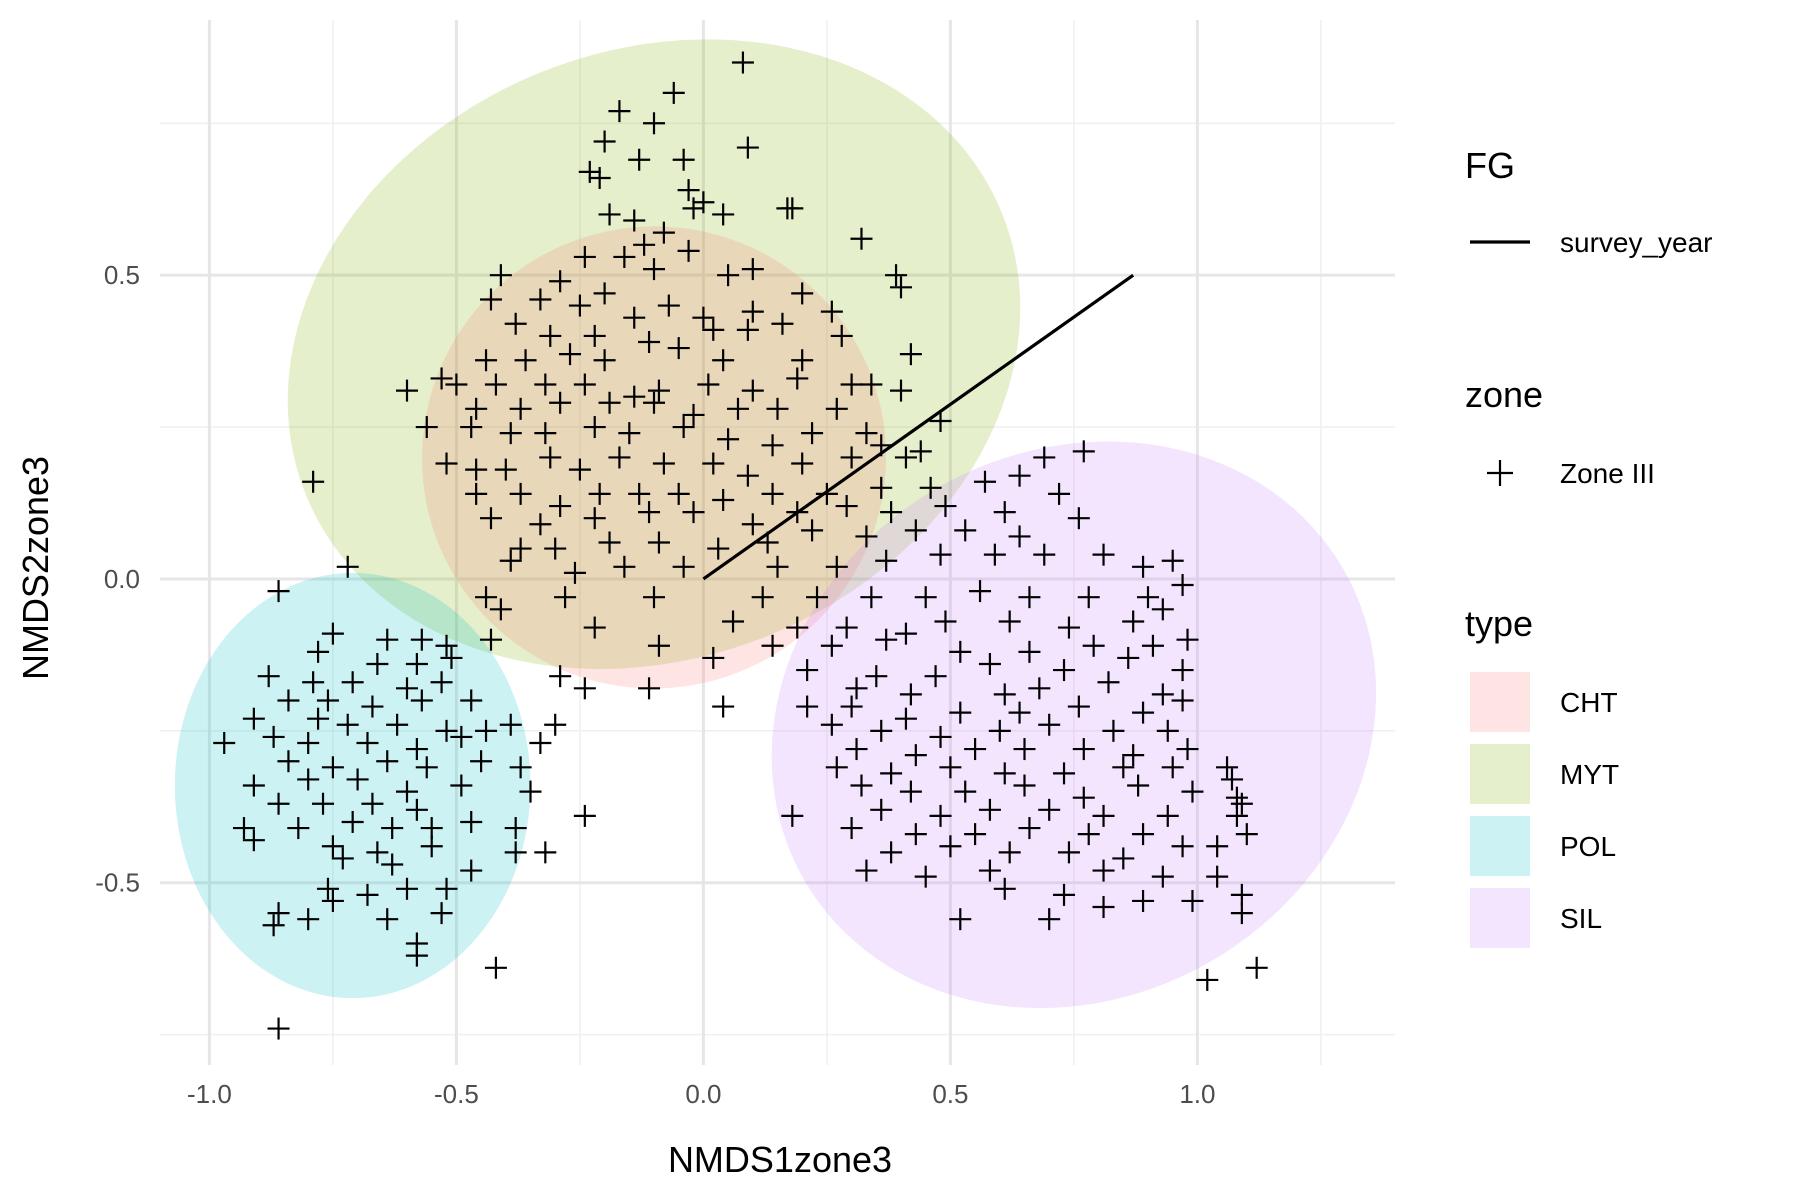  I want to click on legend-swatch-sil, so click(1500, 918).